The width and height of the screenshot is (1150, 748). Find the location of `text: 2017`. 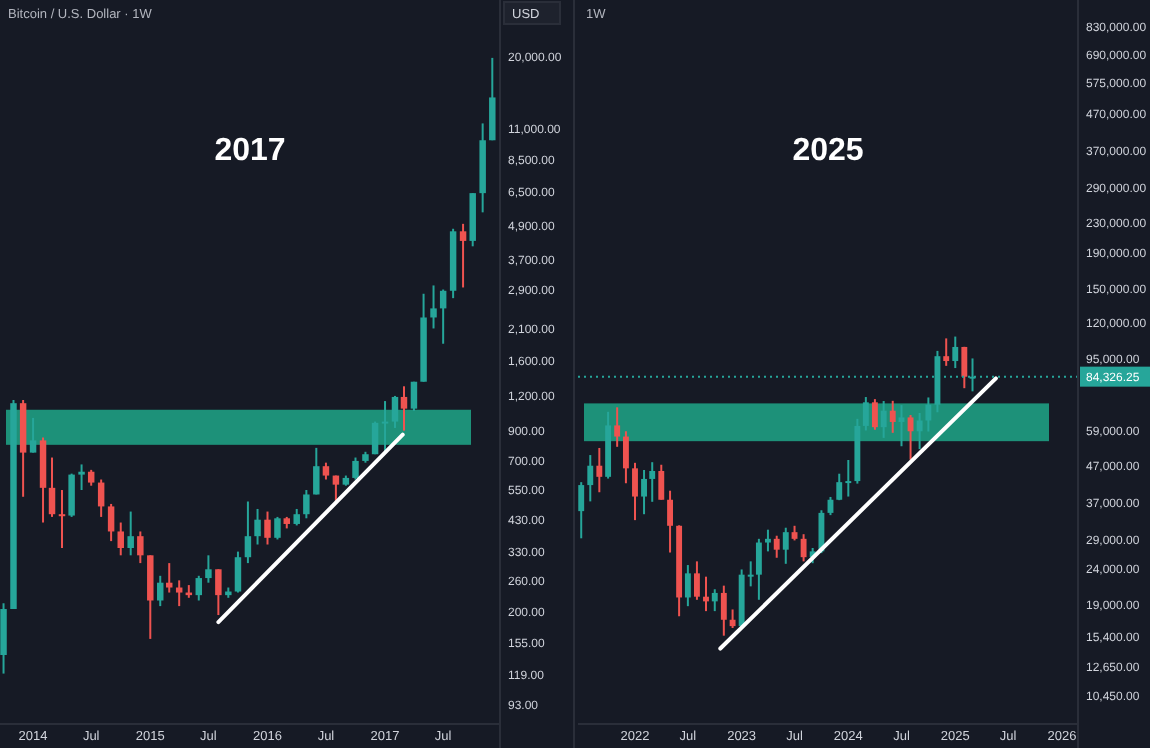

text: 2017 is located at coordinates (250, 151).